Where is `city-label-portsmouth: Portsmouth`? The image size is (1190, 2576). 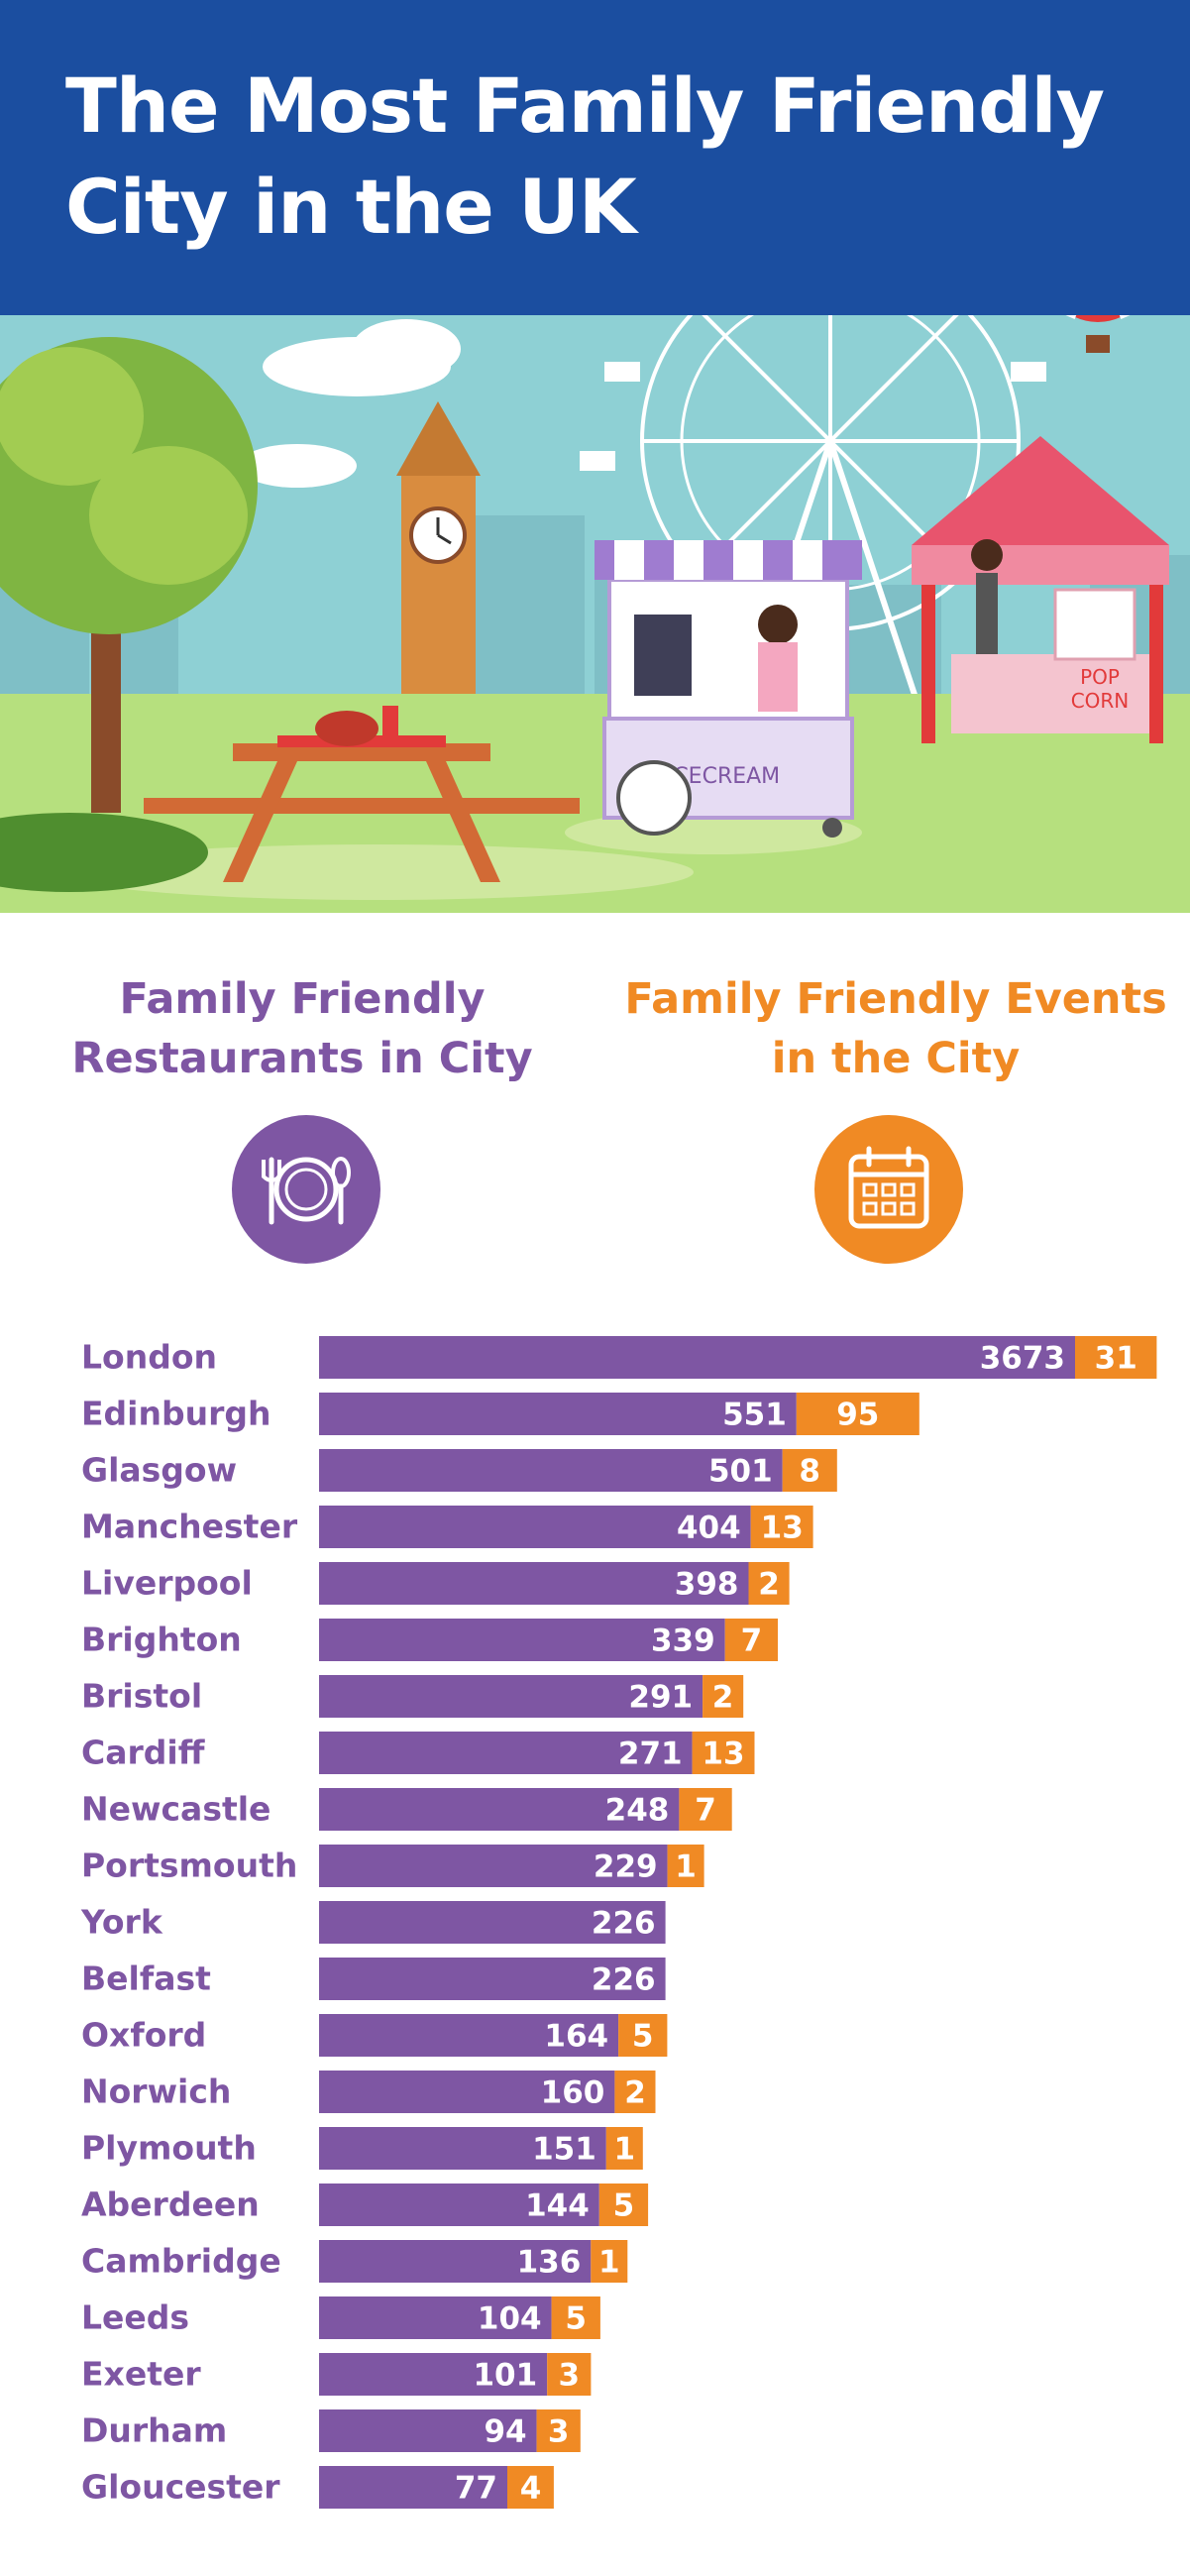
city-label-portsmouth: Portsmouth is located at coordinates (189, 1866).